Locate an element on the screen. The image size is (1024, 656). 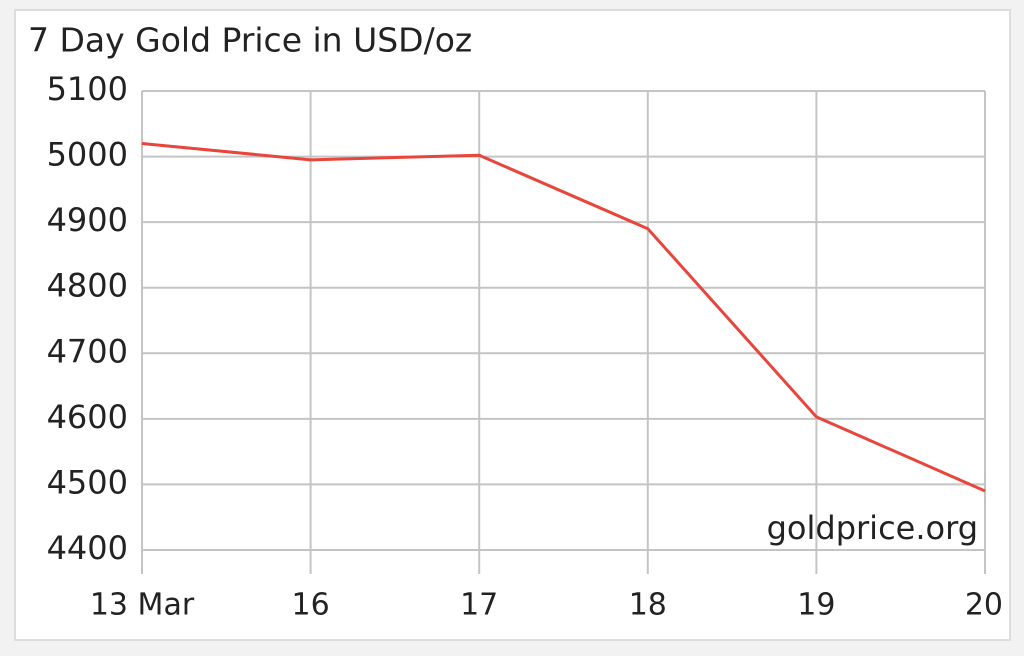
x-tick-label: 16 is located at coordinates (311, 605).